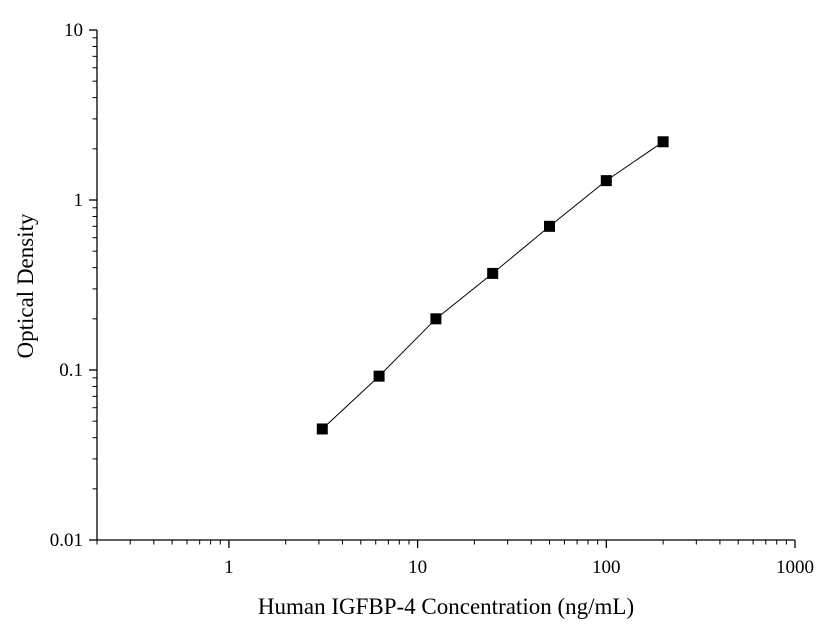 This screenshot has width=828, height=634. I want to click on x-tick-label: 100, so click(606, 567).